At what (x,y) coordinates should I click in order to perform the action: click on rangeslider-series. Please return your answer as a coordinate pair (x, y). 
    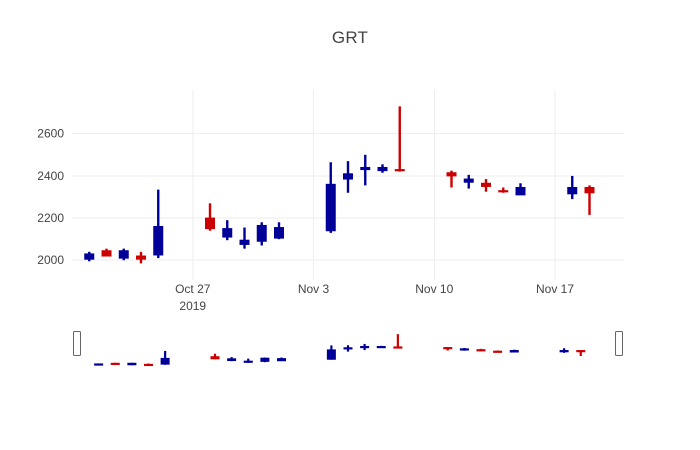
    Looking at the image, I should click on (340, 350).